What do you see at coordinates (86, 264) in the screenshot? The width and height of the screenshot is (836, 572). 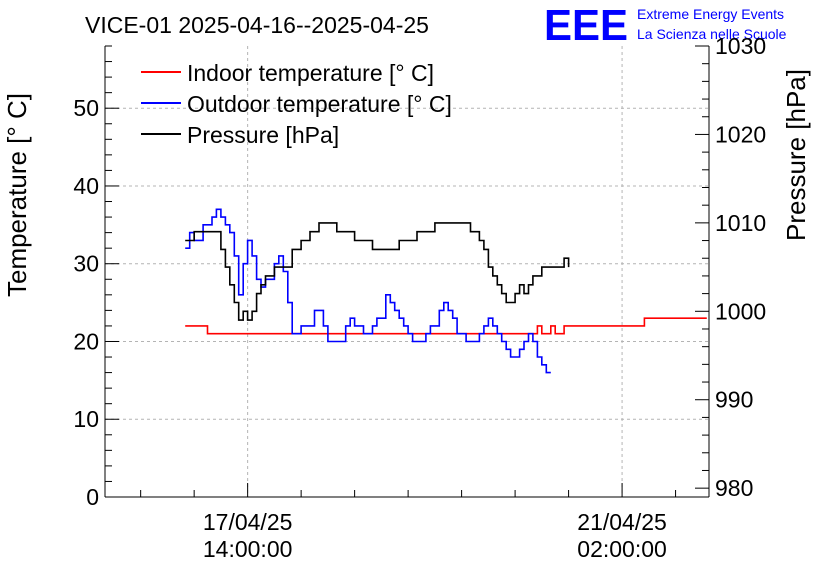 I see `y-left-tick-label: 30` at bounding box center [86, 264].